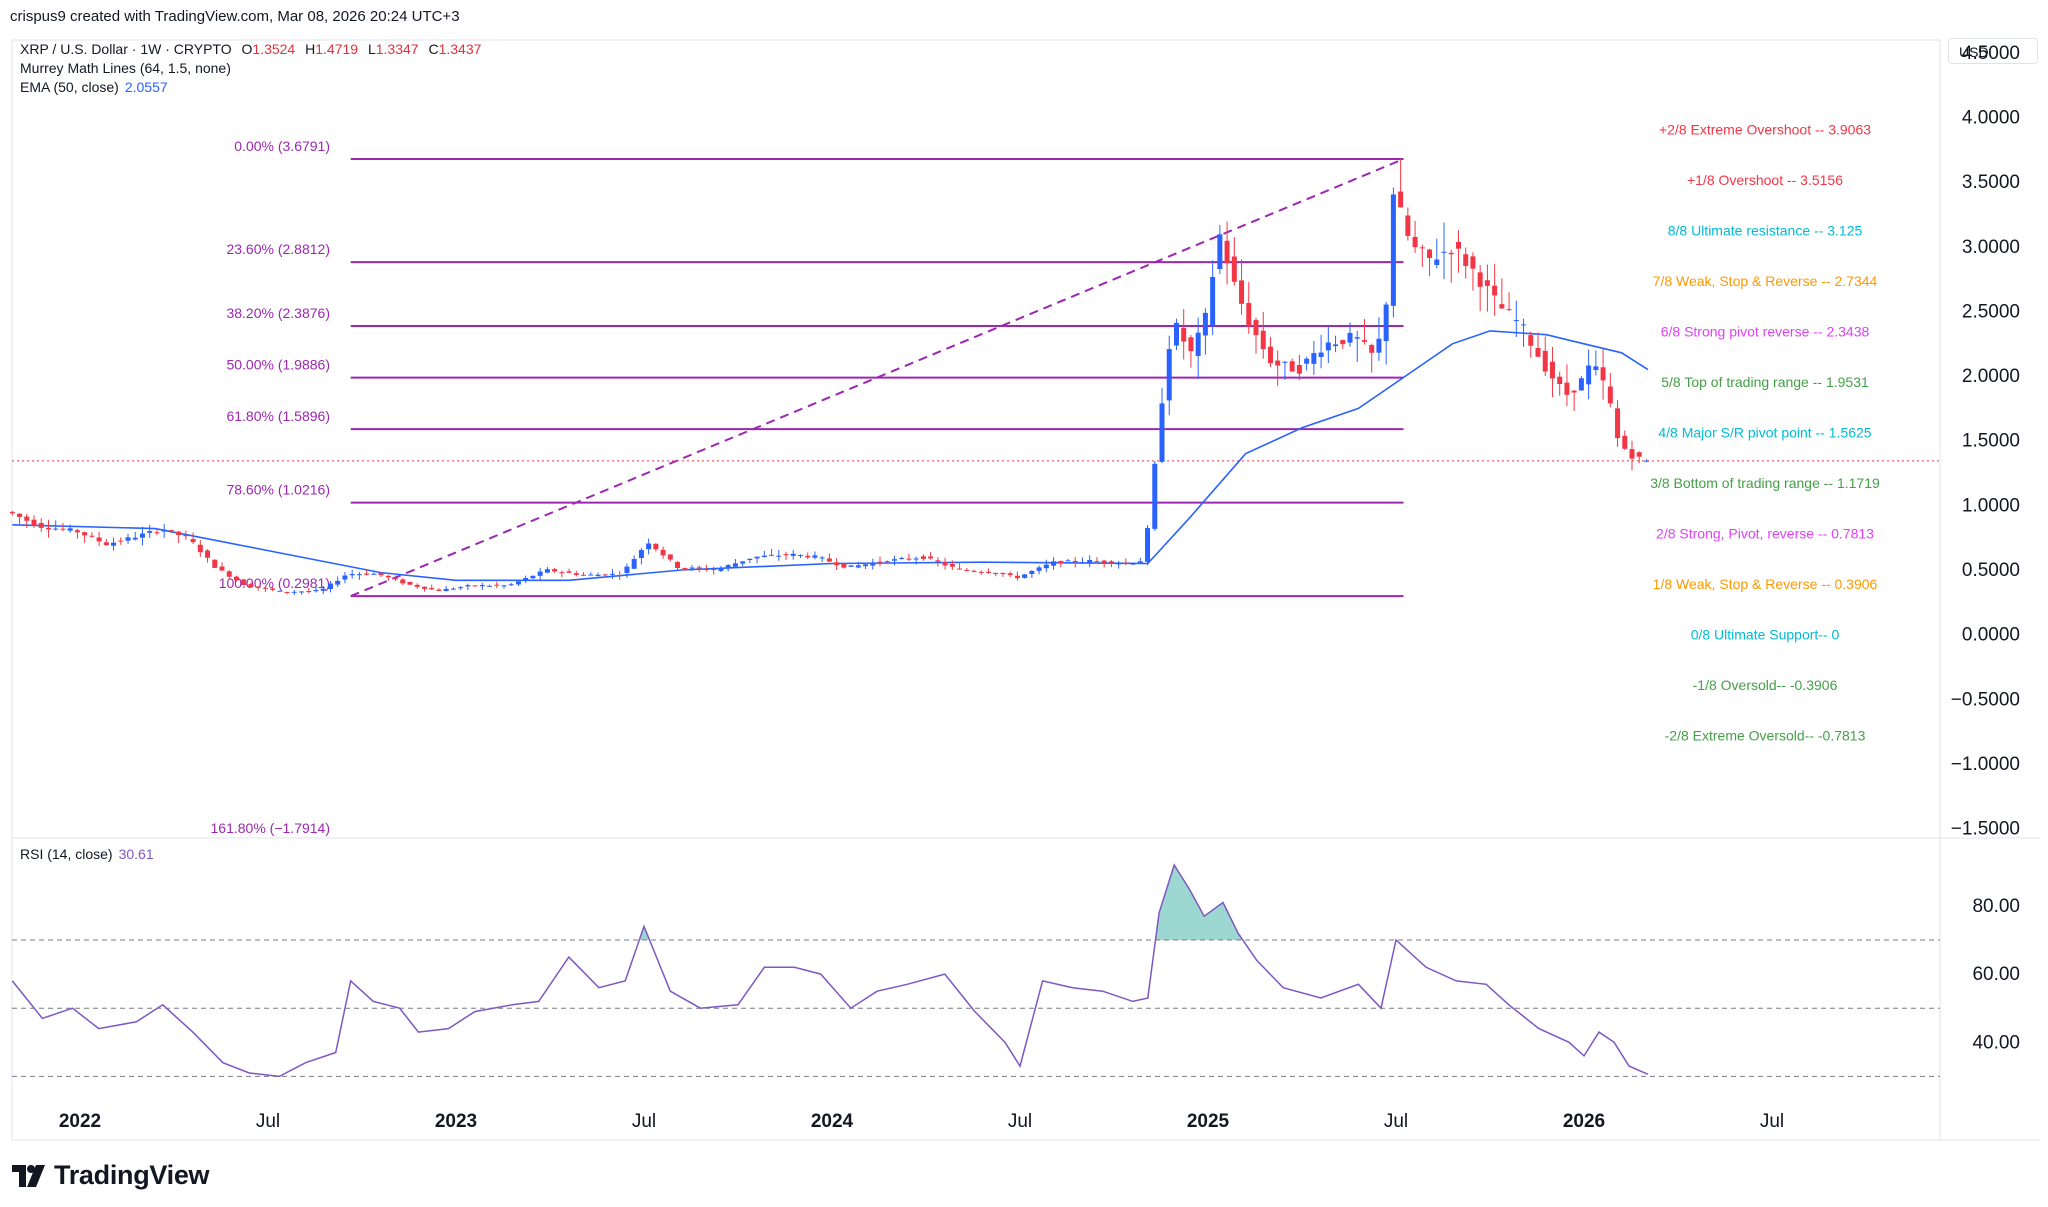  I want to click on brand: TradingView, so click(111, 1175).